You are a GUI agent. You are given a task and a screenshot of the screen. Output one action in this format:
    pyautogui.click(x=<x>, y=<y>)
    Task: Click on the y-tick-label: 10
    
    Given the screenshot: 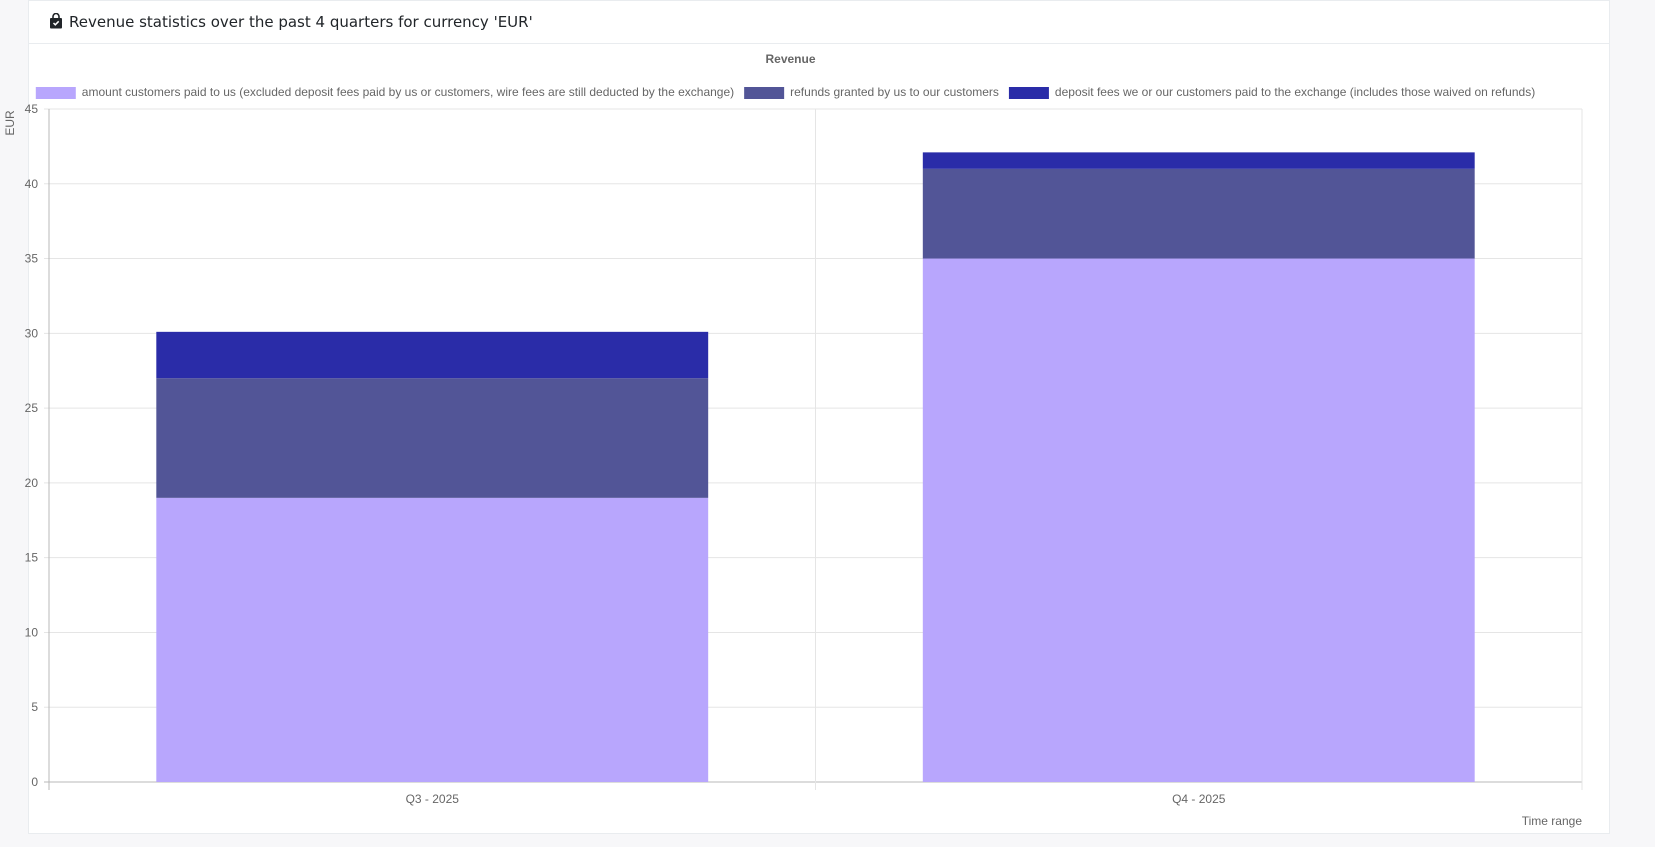 What is the action you would take?
    pyautogui.click(x=32, y=632)
    